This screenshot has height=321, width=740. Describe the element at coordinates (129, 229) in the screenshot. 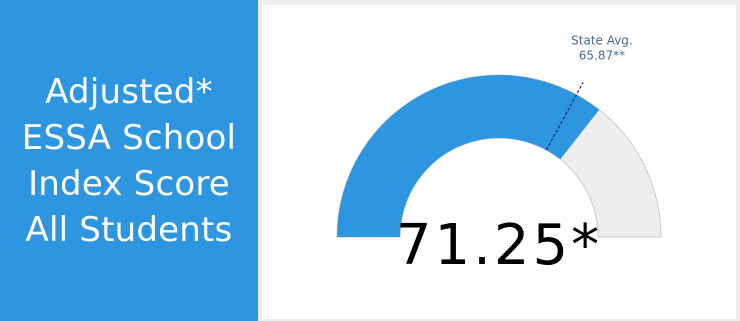

I see `metric-label-line-4: All Students` at that location.